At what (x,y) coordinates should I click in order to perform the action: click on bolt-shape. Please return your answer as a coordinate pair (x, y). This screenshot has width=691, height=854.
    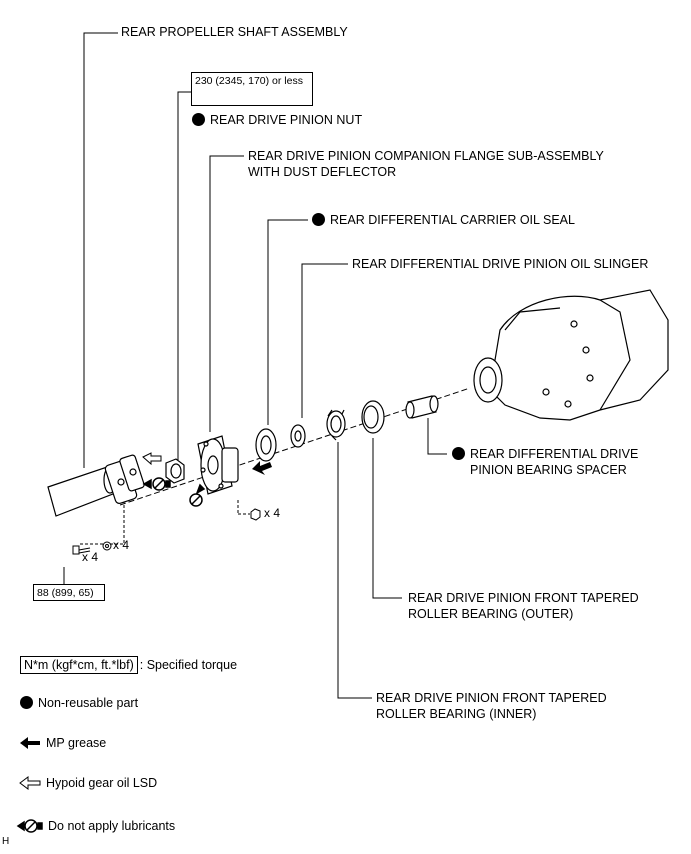
    Looking at the image, I should click on (81, 550).